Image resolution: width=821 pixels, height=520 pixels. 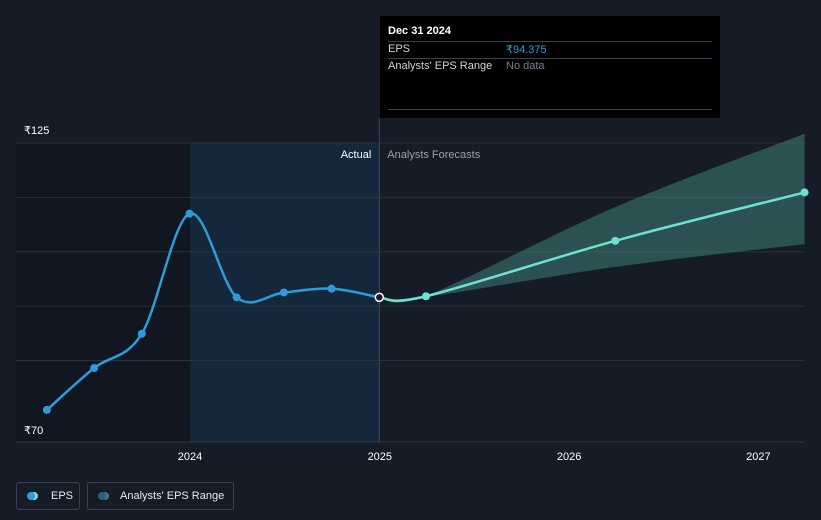 I want to click on x-tick-label: 2026, so click(x=569, y=457).